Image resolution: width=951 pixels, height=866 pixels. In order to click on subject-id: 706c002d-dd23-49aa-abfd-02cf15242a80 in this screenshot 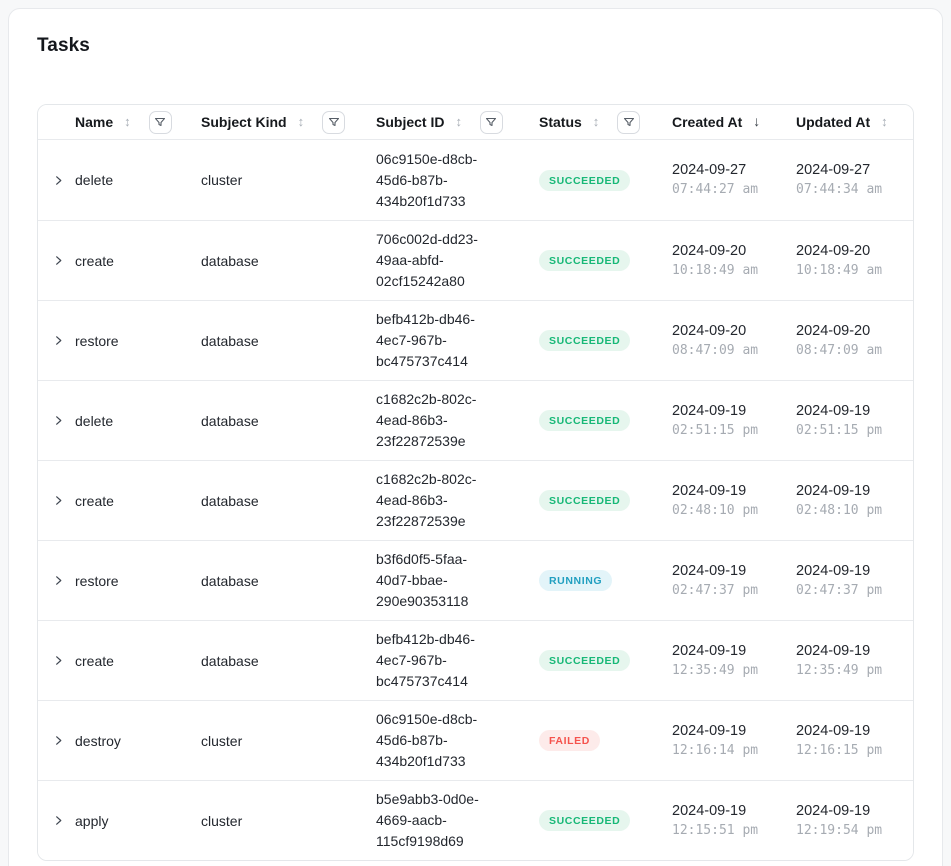, I will do `click(427, 260)`.